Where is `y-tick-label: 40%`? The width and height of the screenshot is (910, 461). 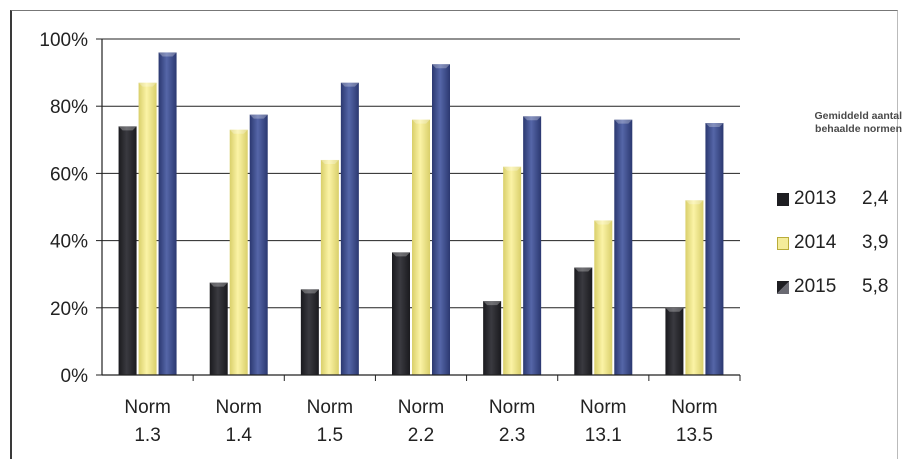 y-tick-label: 40% is located at coordinates (69, 242).